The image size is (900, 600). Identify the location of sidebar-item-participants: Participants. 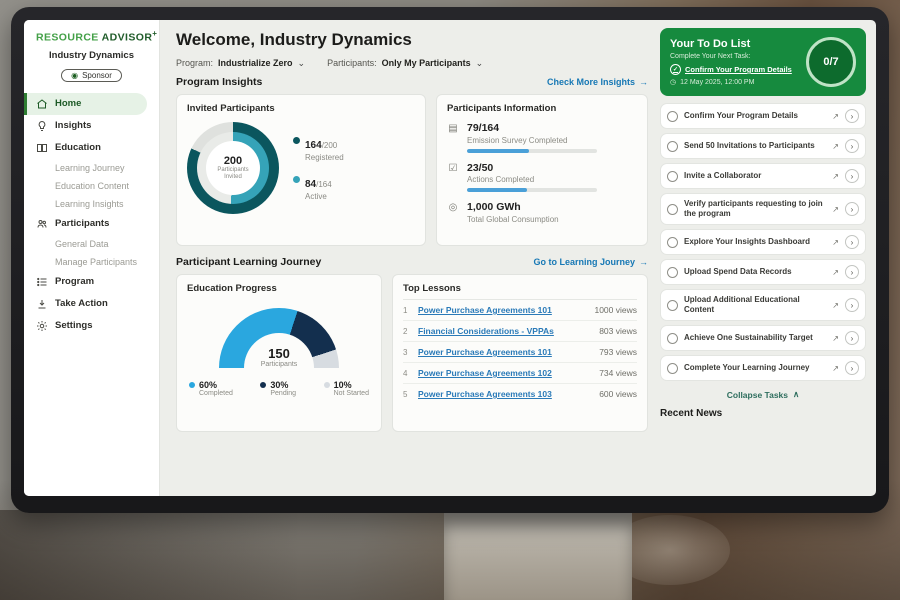
(91, 224).